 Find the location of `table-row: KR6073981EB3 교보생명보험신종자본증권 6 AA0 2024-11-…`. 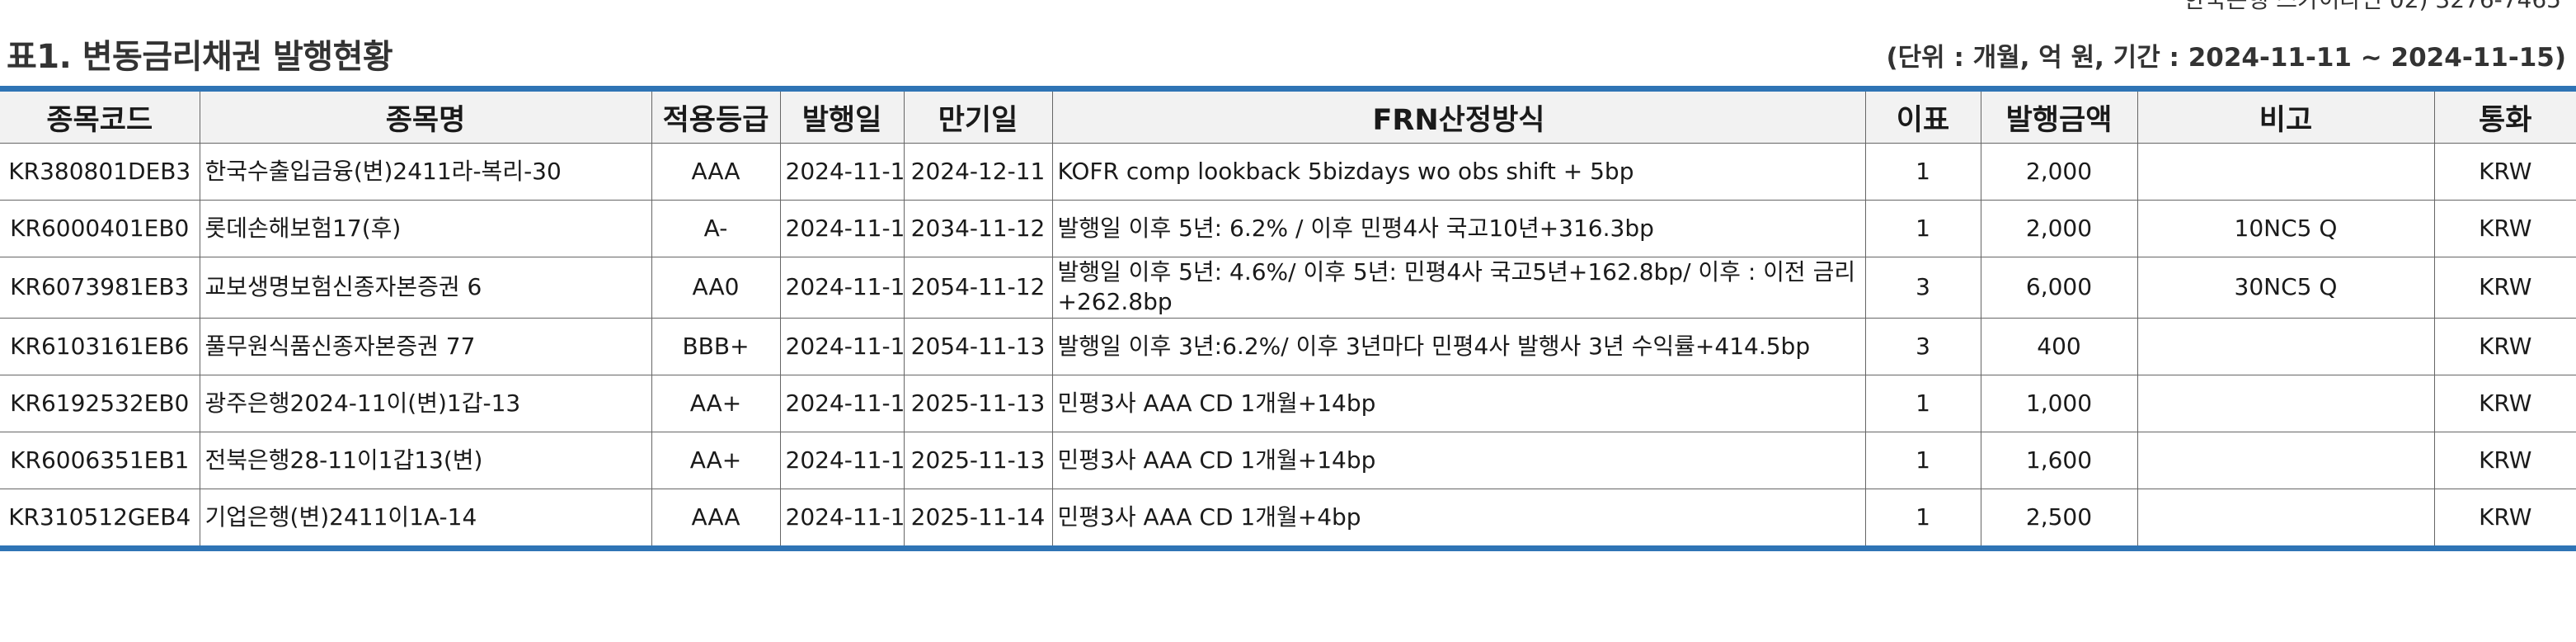

table-row: KR6073981EB3 교보생명보험신종자본증권 6 AA0 2024-11-… is located at coordinates (1288, 288).